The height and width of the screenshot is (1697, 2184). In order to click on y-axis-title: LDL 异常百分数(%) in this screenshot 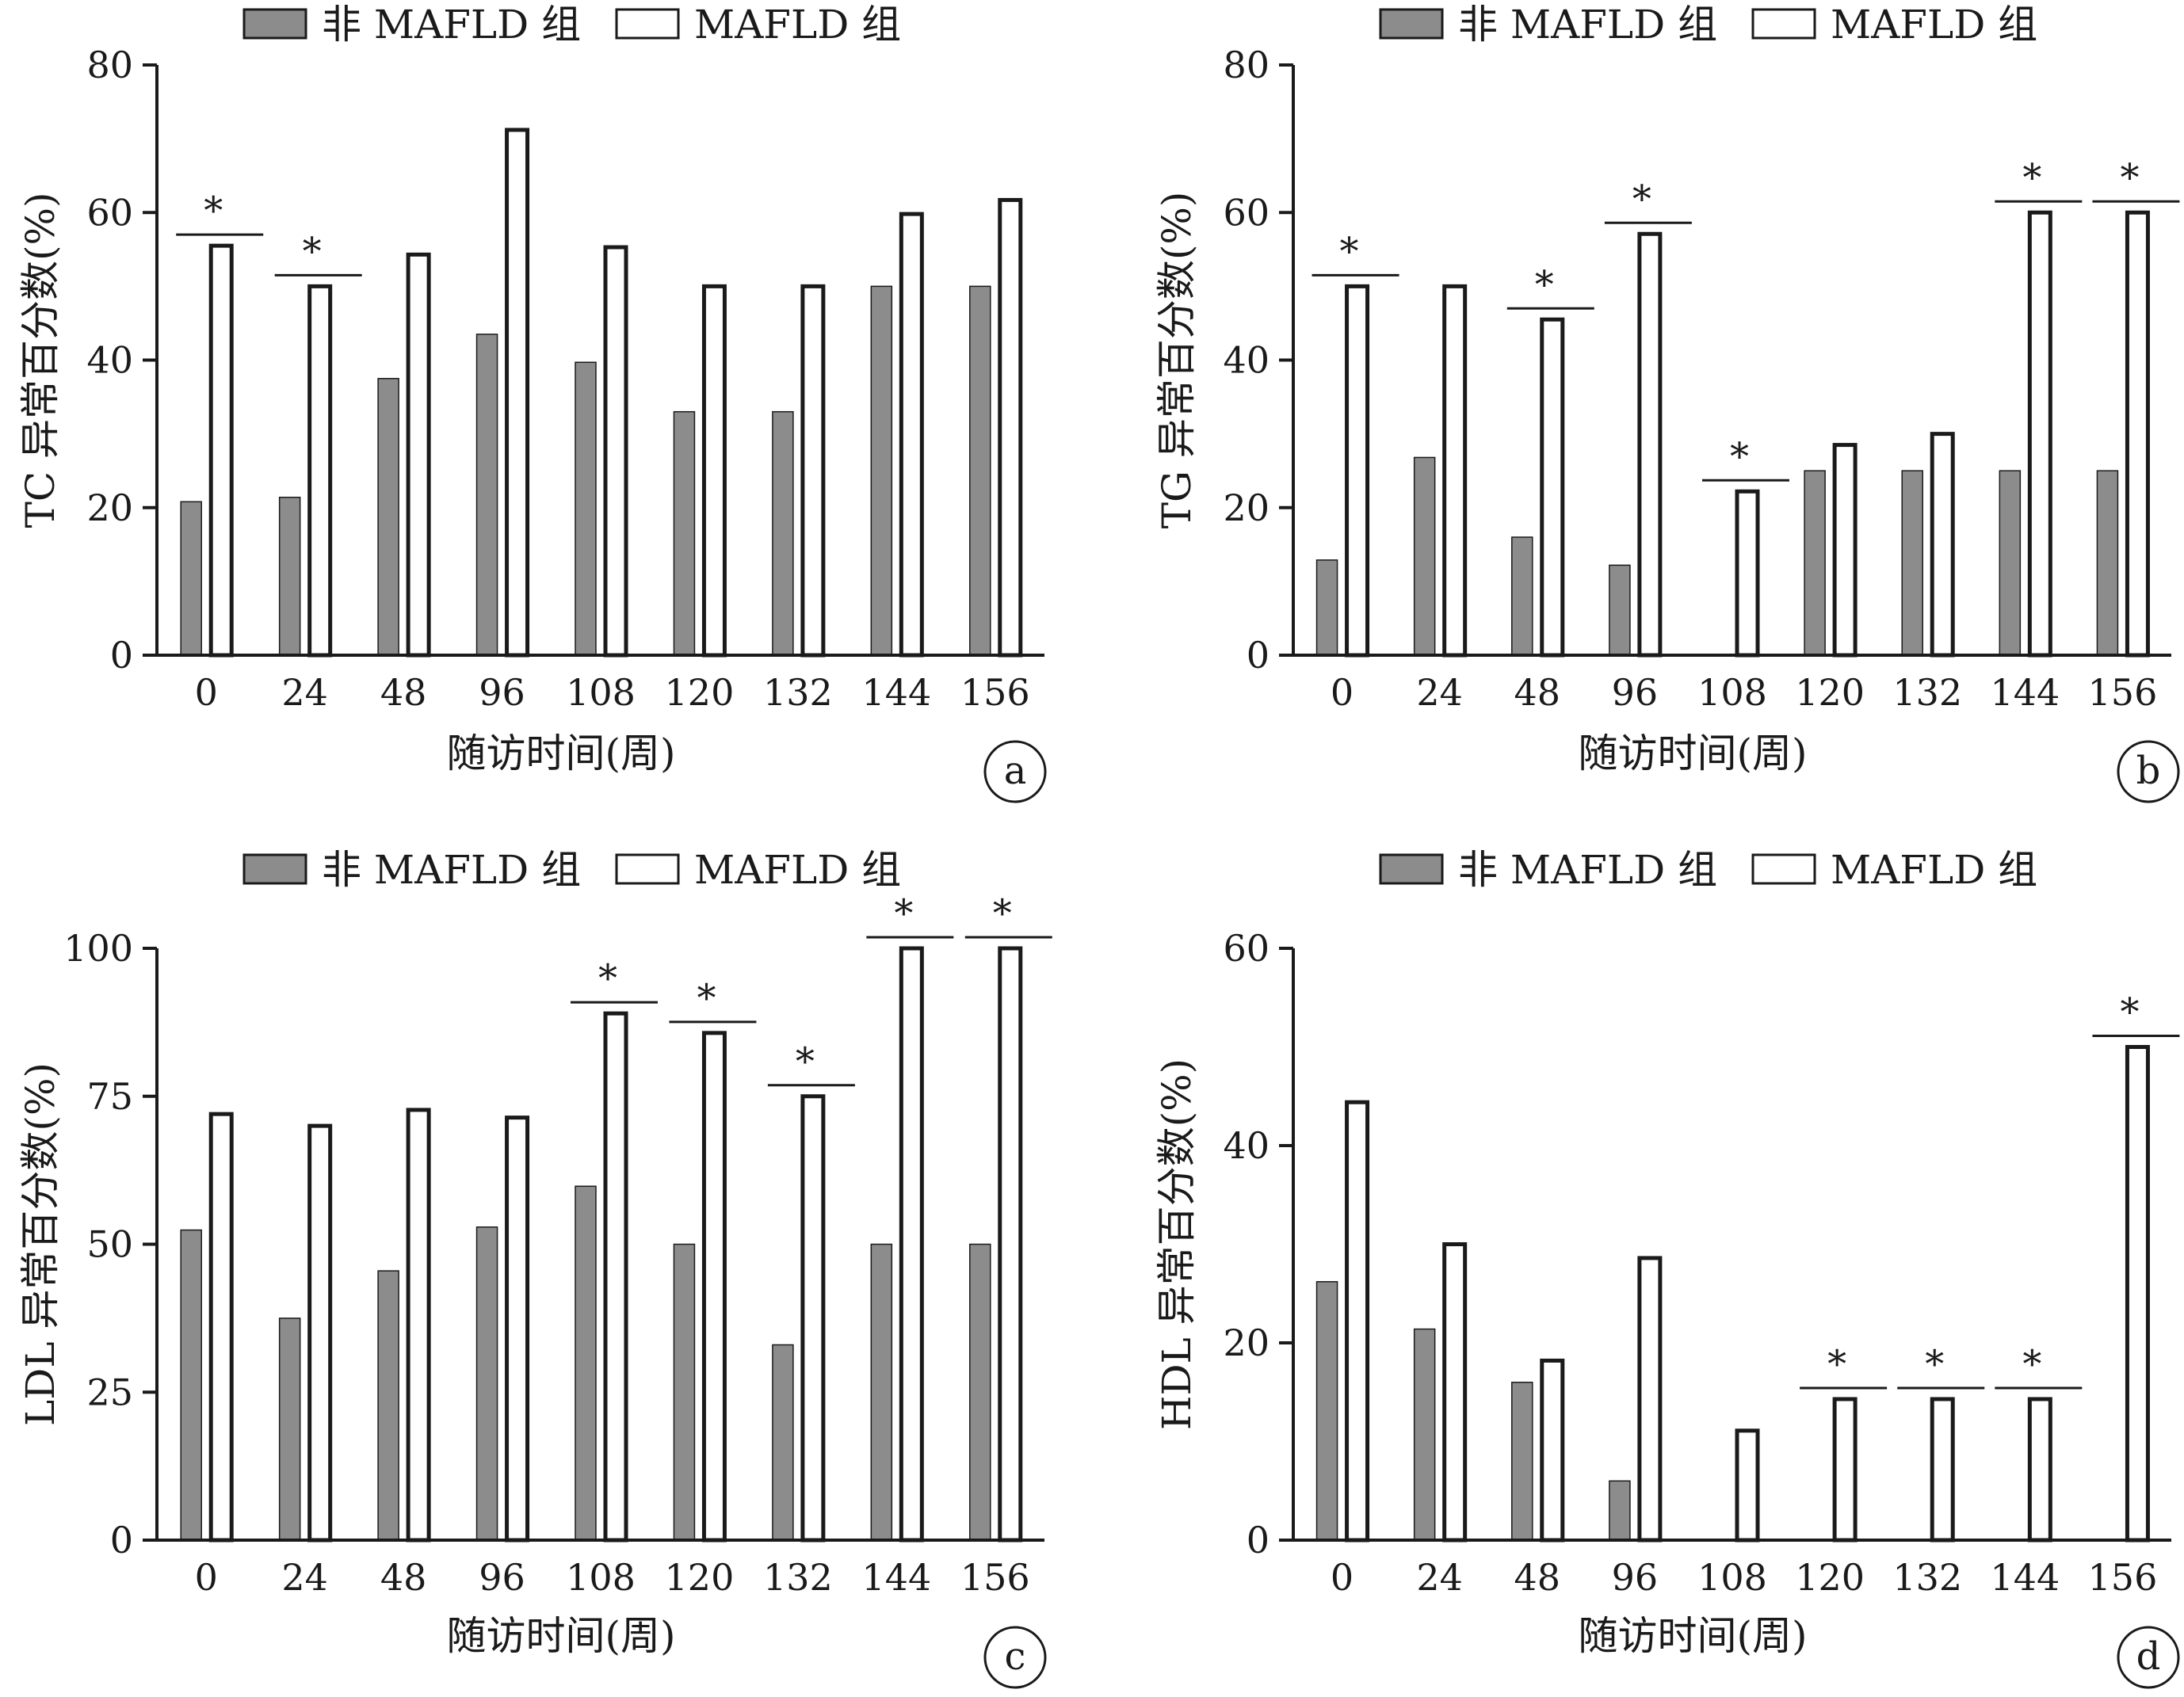, I will do `click(40, 1244)`.